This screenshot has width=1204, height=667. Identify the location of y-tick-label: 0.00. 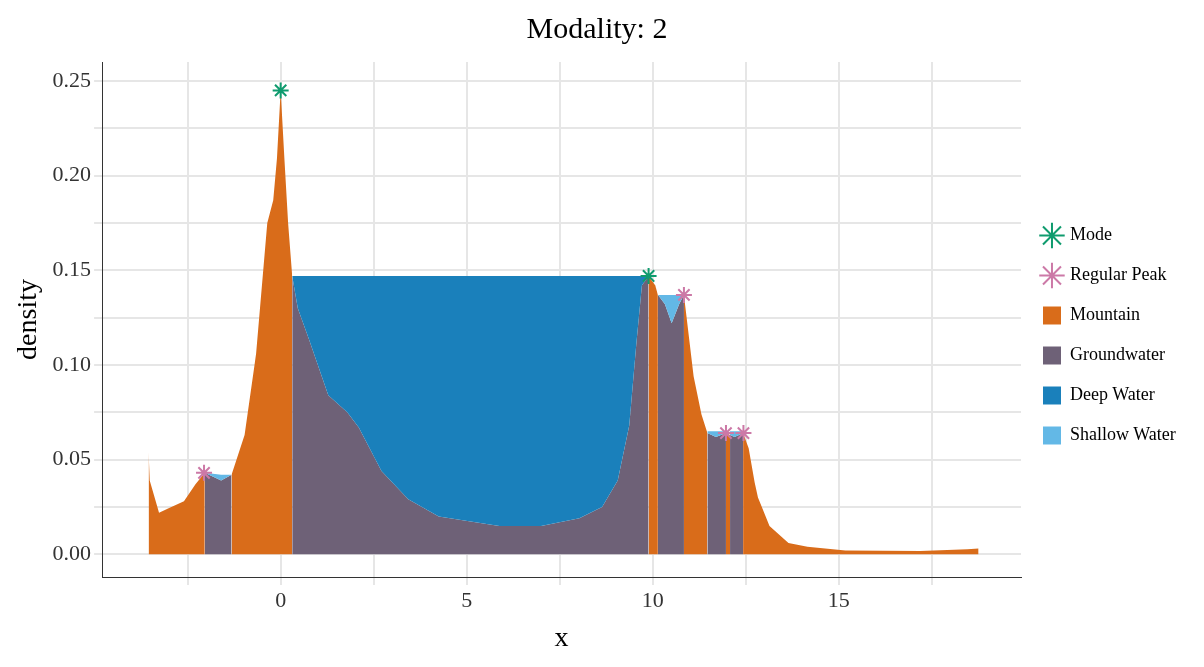
(72, 553).